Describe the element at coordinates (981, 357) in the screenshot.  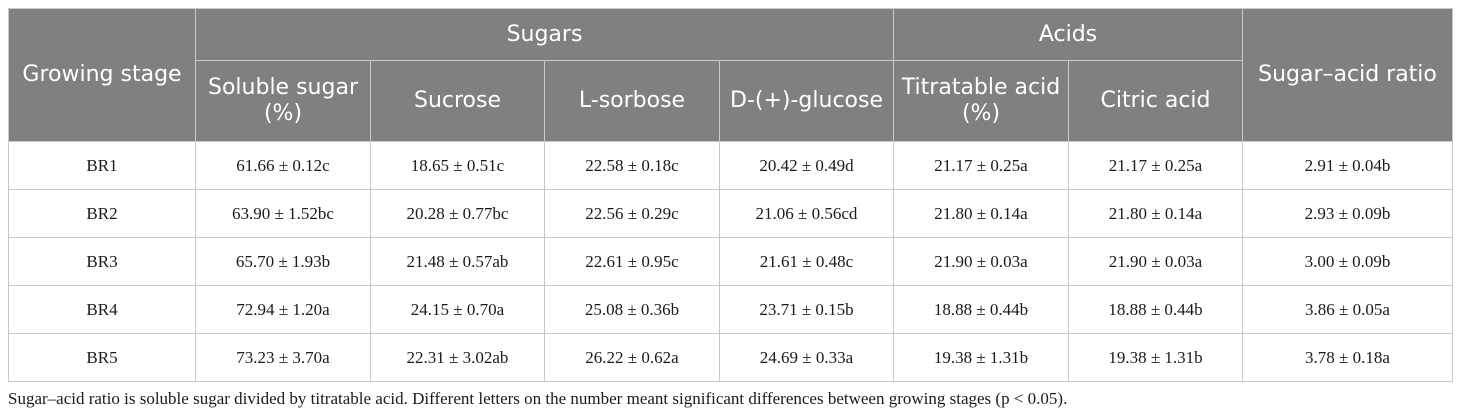
I see `cell-titratable-acid: 19.38 ± 1.31b` at that location.